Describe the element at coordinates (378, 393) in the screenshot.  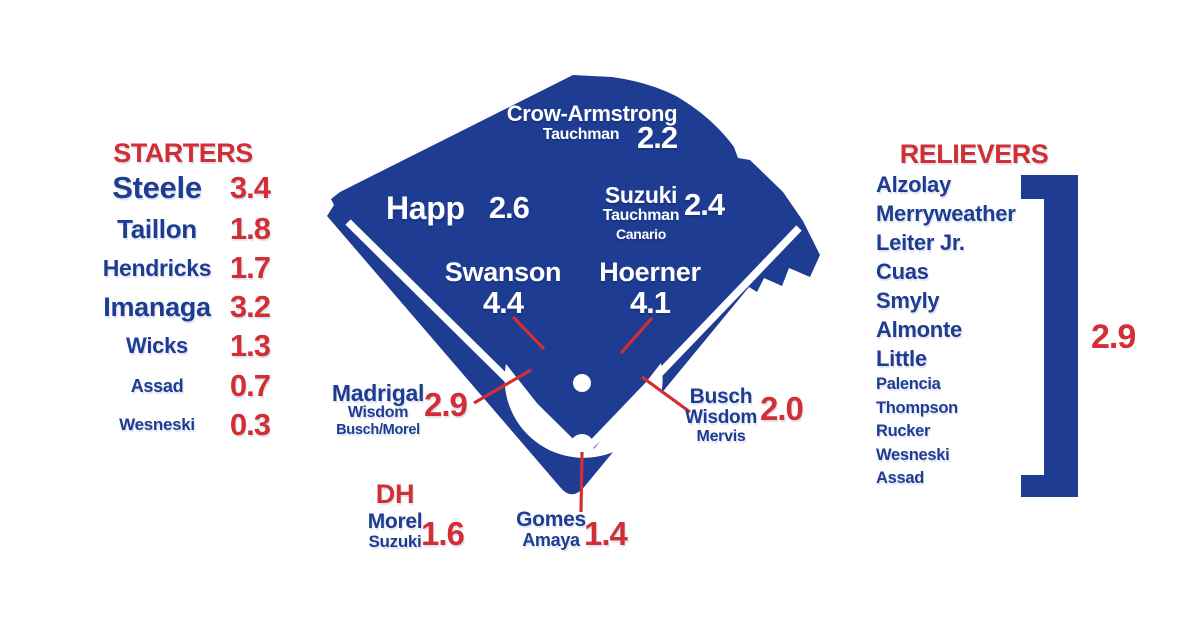
I see `third-base-name: Madrigal` at that location.